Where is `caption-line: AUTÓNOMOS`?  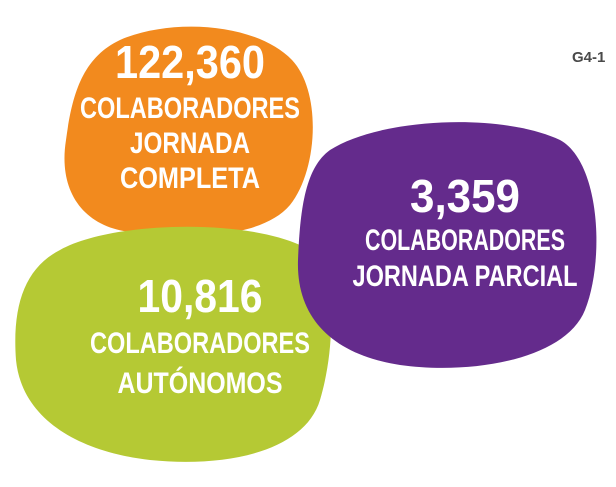 caption-line: AUTÓNOMOS is located at coordinates (200, 383).